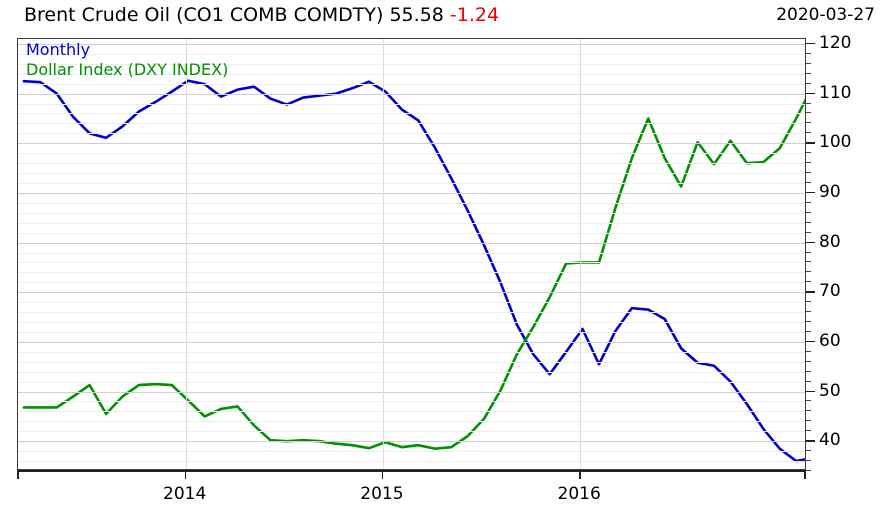 The width and height of the screenshot is (893, 520). I want to click on legend-item-dollar-index: Dollar Index (DXY INDEX), so click(127, 70).